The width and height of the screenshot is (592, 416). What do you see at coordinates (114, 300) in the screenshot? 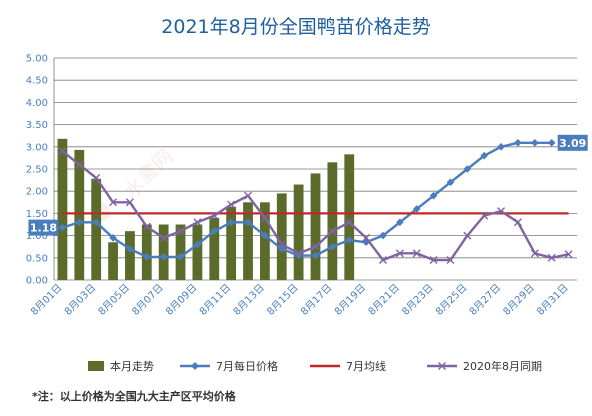
I see `x-tick-label: 8月05日` at bounding box center [114, 300].